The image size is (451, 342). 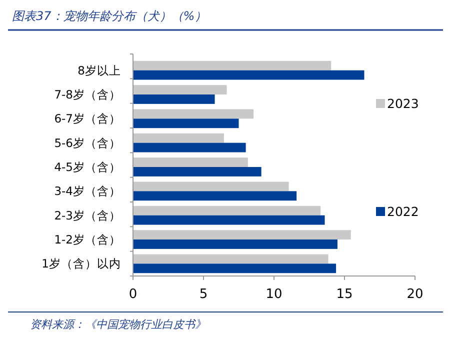 What do you see at coordinates (87, 94) in the screenshot?
I see `y-tick-label: 7-8岁（含）` at bounding box center [87, 94].